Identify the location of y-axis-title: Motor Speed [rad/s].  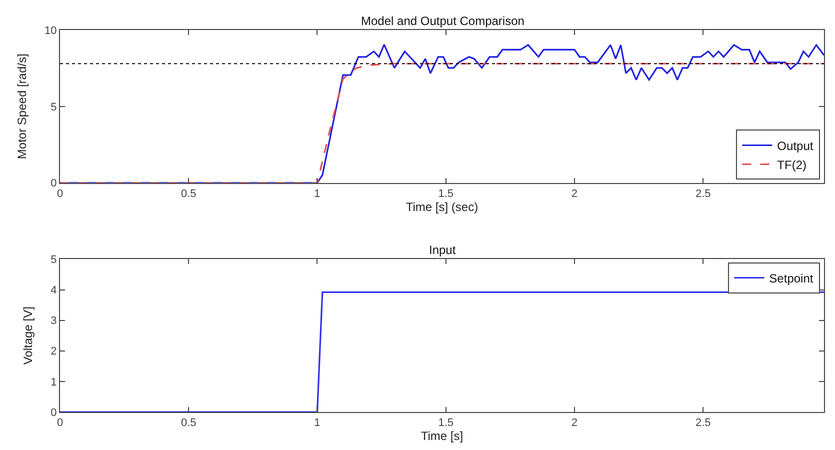
(21, 107).